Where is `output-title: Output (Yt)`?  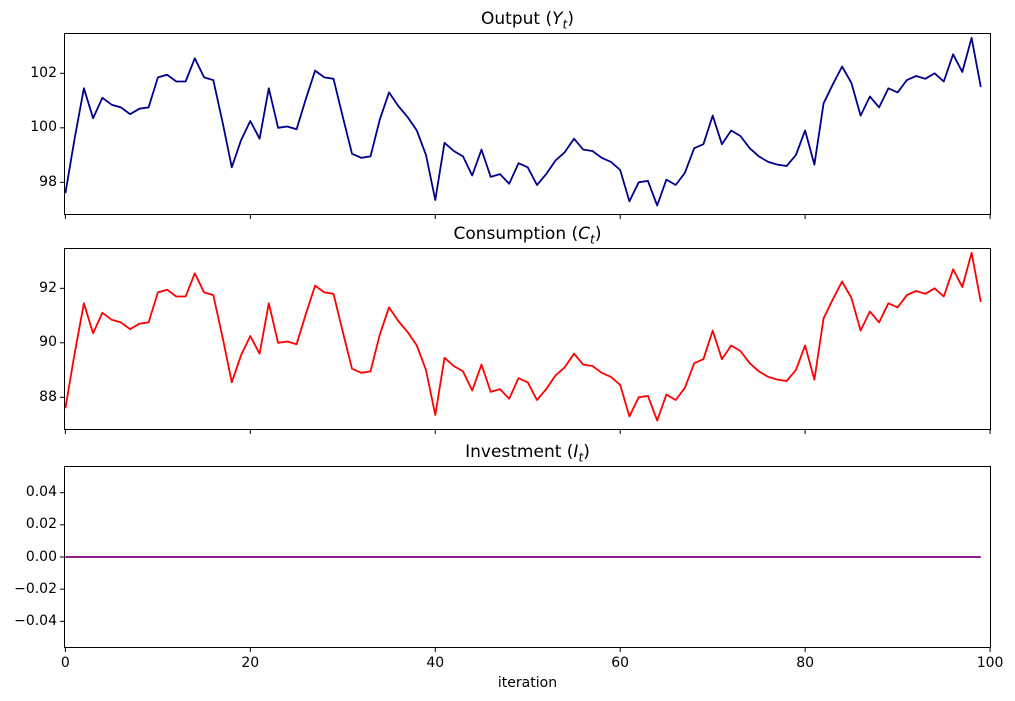 output-title: Output (Yt) is located at coordinates (527, 20).